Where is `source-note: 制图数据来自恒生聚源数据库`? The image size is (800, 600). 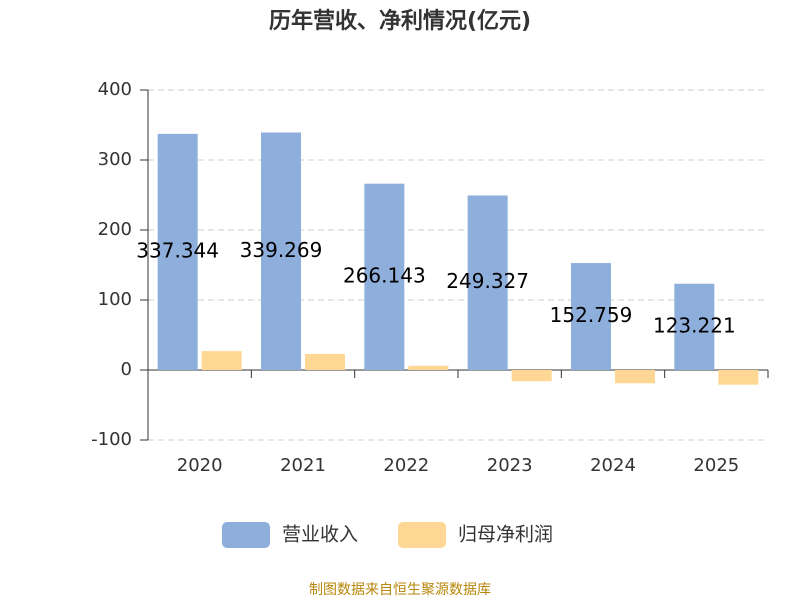
source-note: 制图数据来自恒生聚源数据库 is located at coordinates (400, 590).